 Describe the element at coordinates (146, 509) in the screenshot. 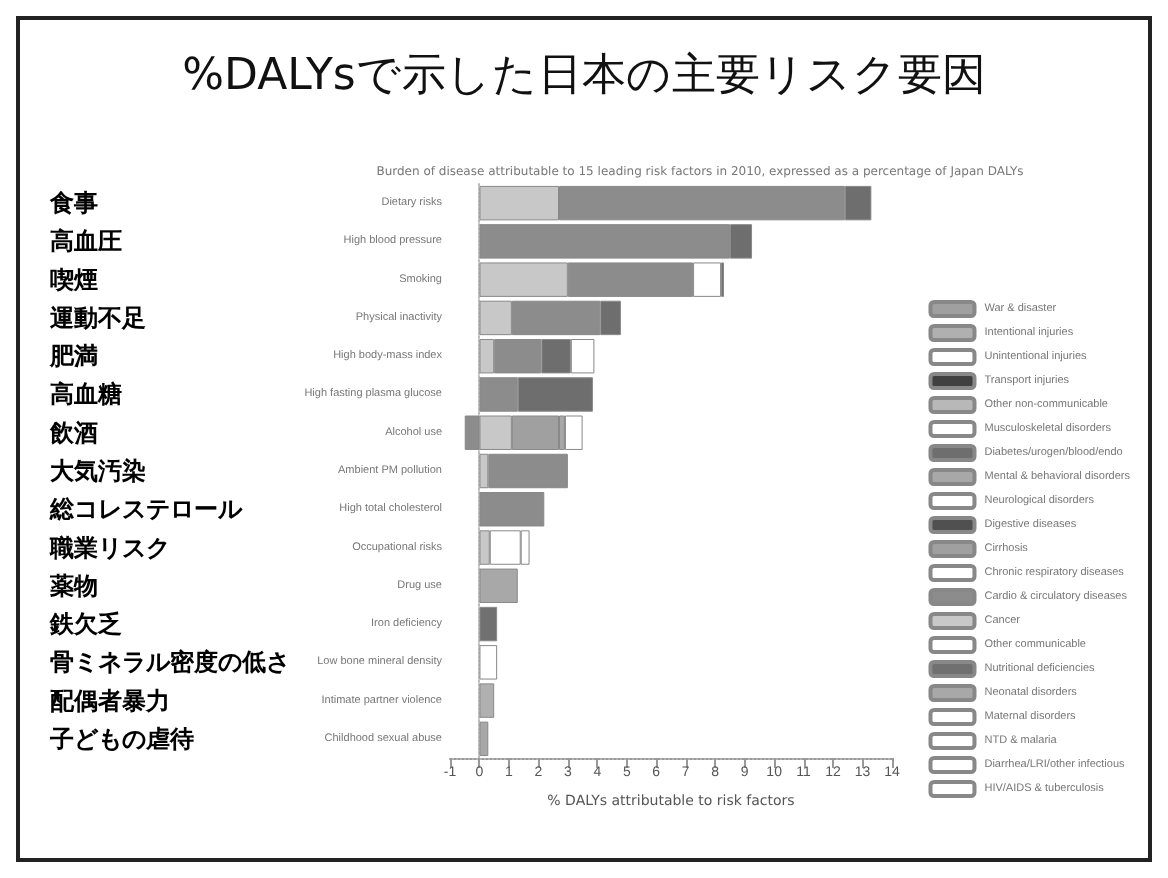

I see `y2-tick-label: 総コレステロール` at that location.